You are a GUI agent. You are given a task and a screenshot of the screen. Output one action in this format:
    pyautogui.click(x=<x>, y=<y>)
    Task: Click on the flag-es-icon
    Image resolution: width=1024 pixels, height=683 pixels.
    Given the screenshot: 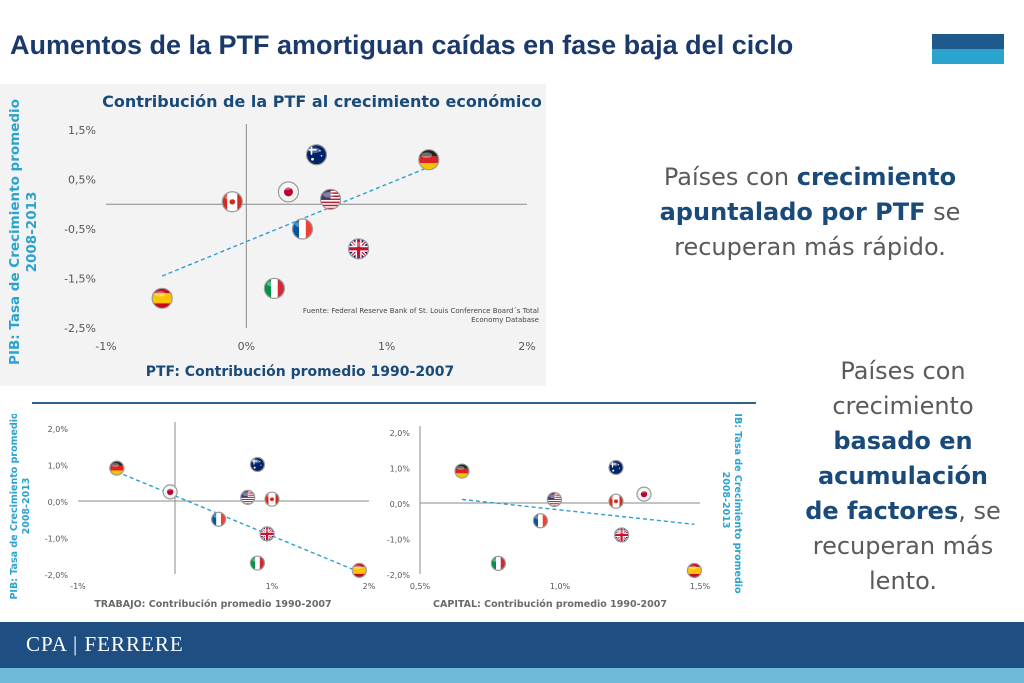 What is the action you would take?
    pyautogui.click(x=162, y=298)
    